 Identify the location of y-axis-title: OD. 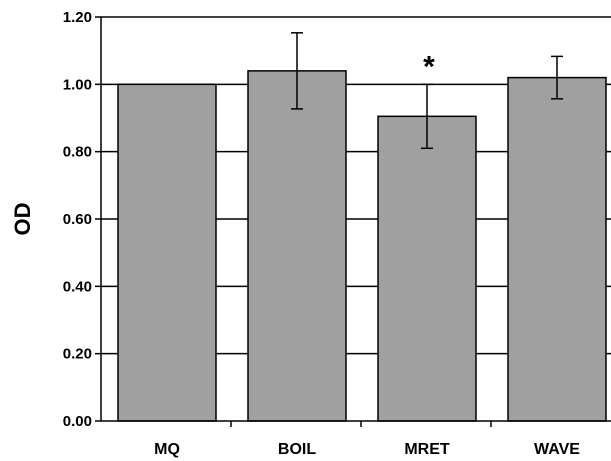
(22, 219).